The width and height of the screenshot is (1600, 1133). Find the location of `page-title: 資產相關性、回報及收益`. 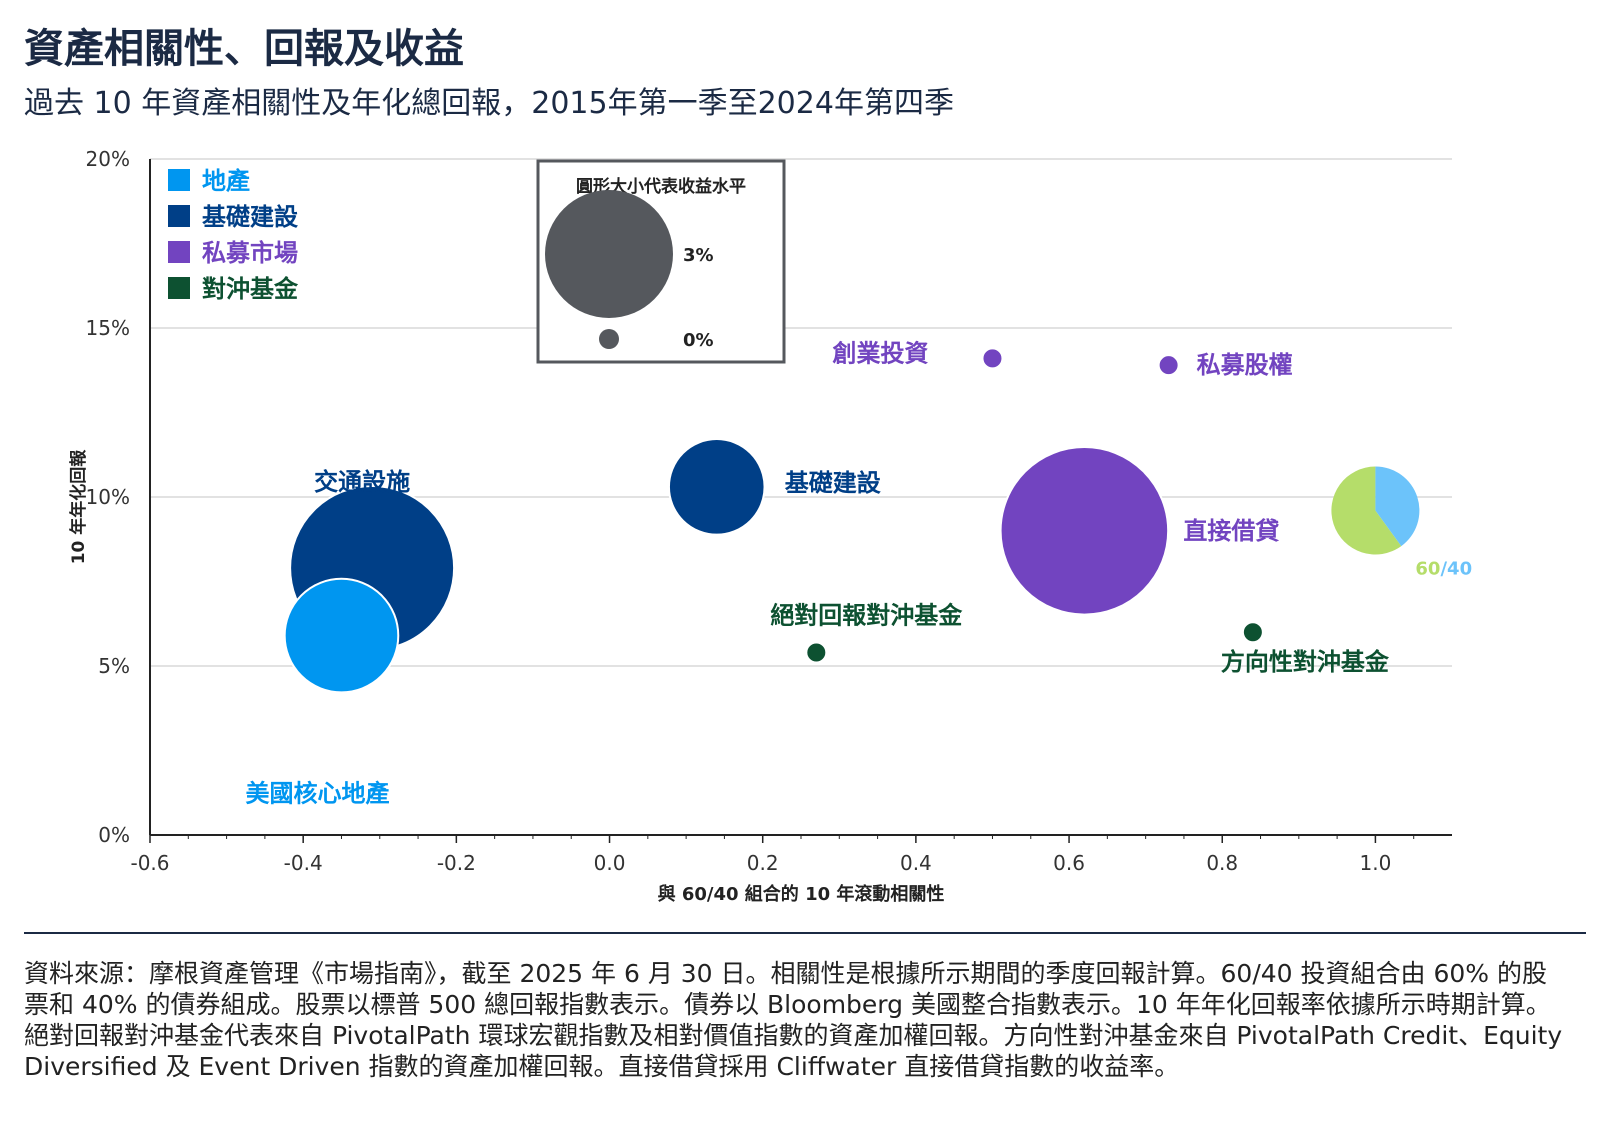

page-title: 資產相關性、回報及收益 is located at coordinates (244, 49).